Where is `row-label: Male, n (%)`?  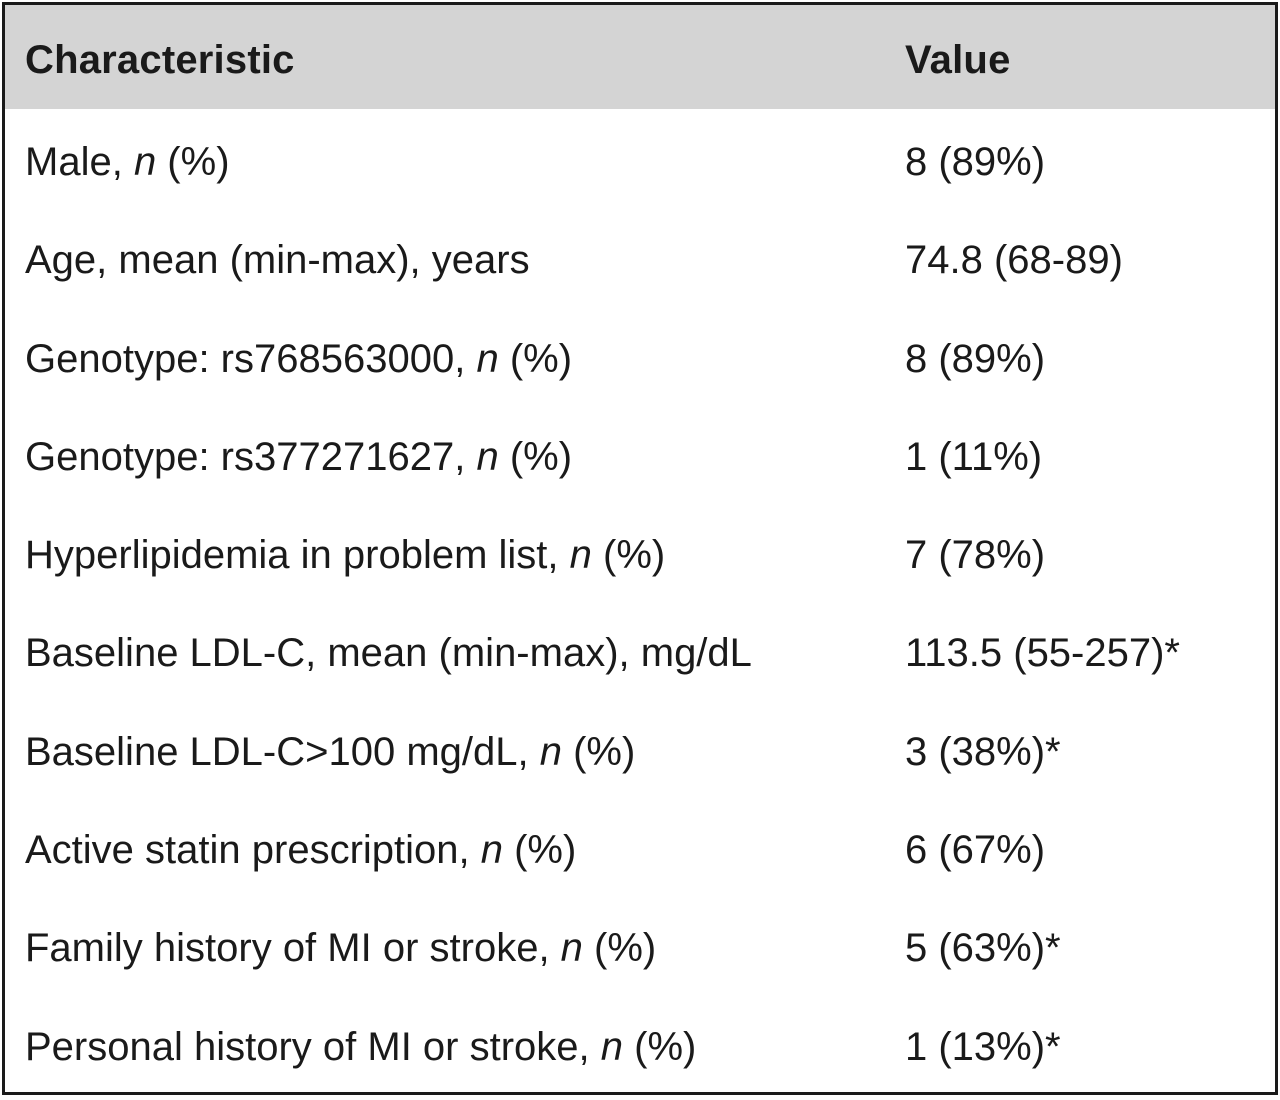 row-label: Male, n (%) is located at coordinates (127, 162).